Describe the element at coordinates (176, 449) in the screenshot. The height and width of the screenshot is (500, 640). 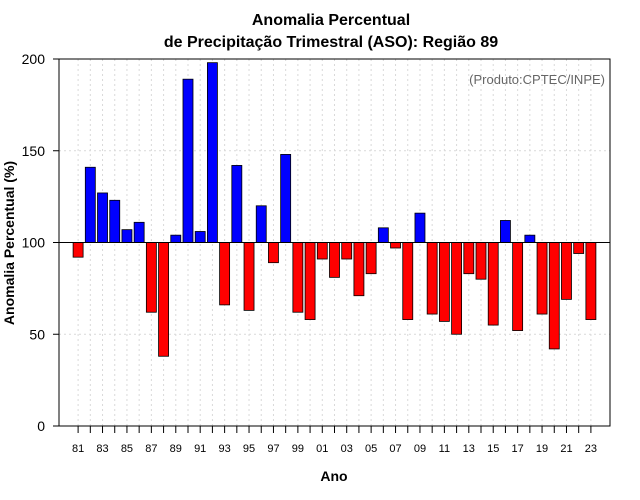
I see `x-tick-label: 89` at that location.